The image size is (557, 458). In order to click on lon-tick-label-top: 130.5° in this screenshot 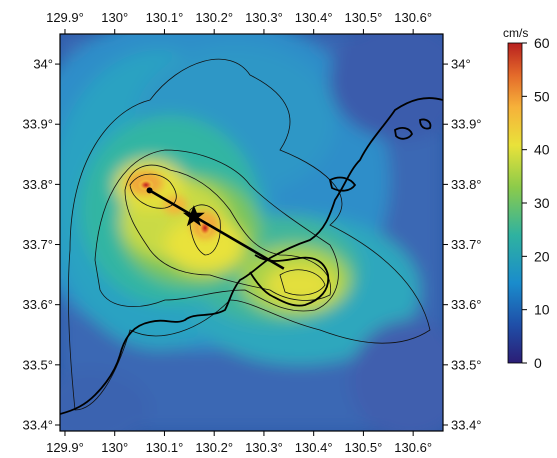, I will do `click(364, 17)`.